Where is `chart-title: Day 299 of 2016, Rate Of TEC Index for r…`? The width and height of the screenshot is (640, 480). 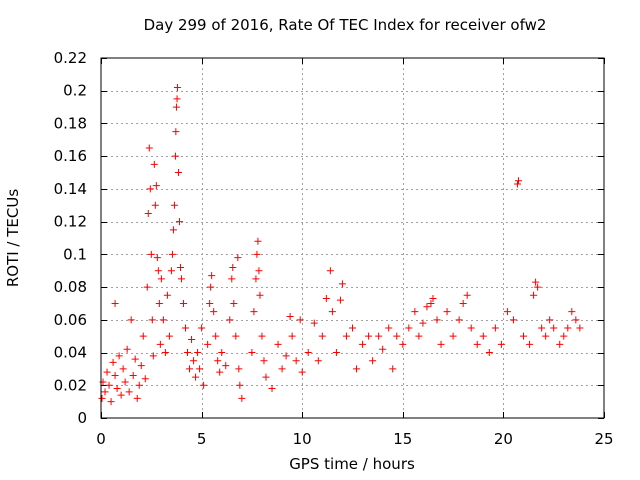 chart-title: Day 299 of 2016, Rate Of TEC Index for r… is located at coordinates (345, 25).